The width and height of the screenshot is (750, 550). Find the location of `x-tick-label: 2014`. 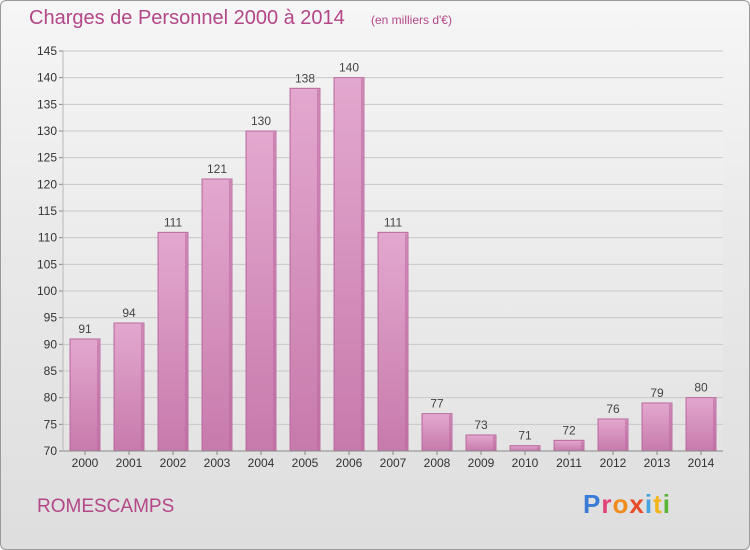

x-tick-label: 2014 is located at coordinates (701, 463).